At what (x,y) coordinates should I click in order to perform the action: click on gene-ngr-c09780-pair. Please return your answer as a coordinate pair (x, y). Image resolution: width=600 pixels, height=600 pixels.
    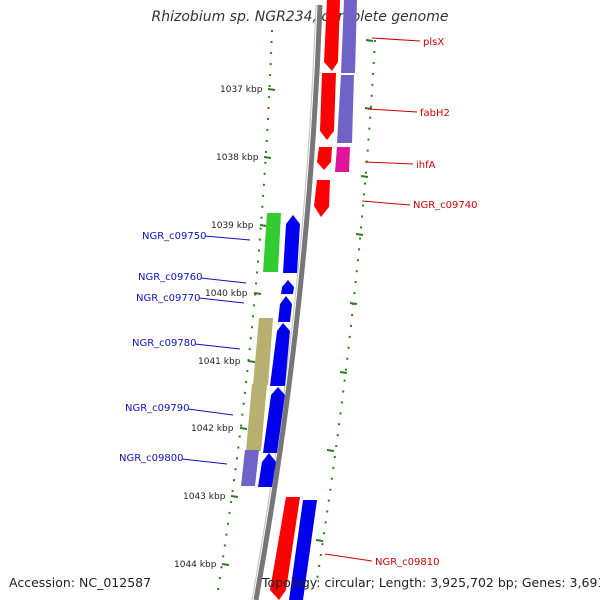
    Looking at the image, I should click on (263, 351).